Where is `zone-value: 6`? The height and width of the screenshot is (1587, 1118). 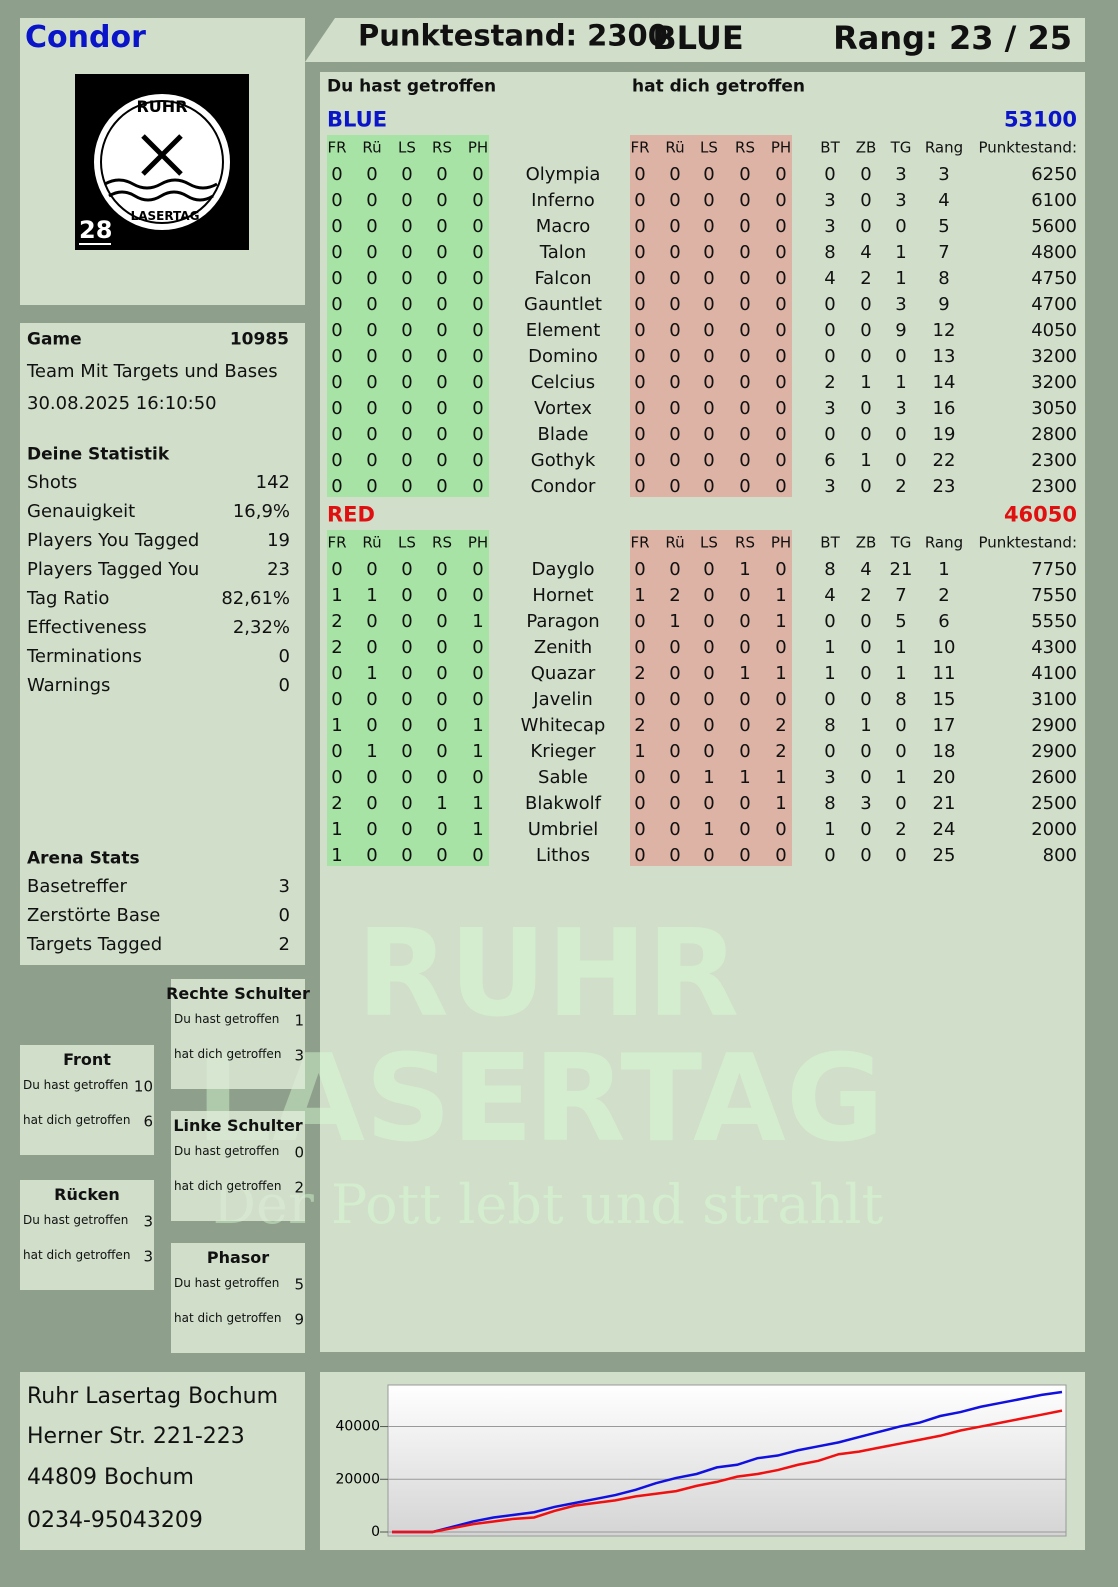
zone-value: 6 is located at coordinates (148, 1121).